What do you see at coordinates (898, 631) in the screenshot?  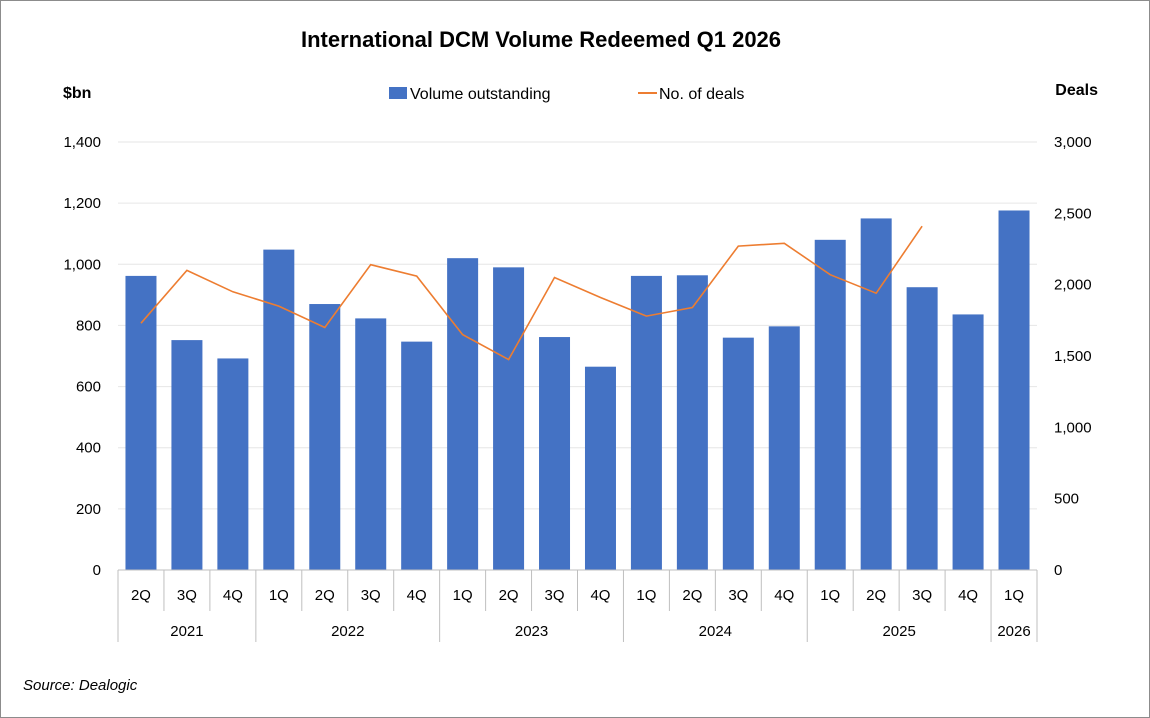 I see `year-label: 2025` at bounding box center [898, 631].